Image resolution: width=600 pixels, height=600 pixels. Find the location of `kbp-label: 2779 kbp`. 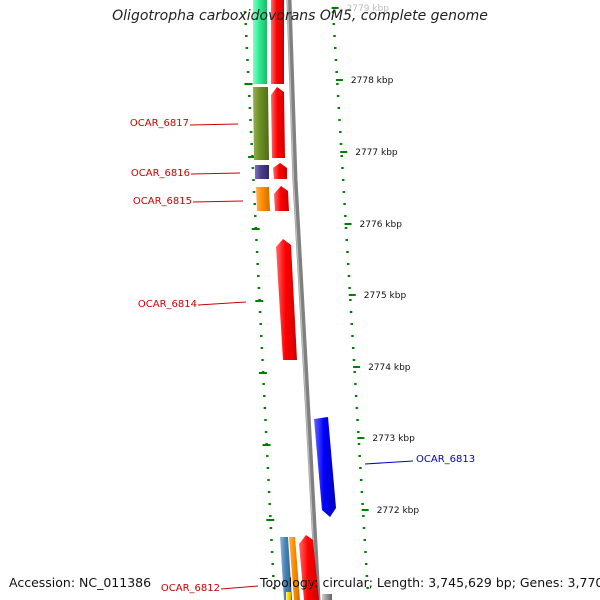

kbp-label: 2779 kbp is located at coordinates (368, 9).